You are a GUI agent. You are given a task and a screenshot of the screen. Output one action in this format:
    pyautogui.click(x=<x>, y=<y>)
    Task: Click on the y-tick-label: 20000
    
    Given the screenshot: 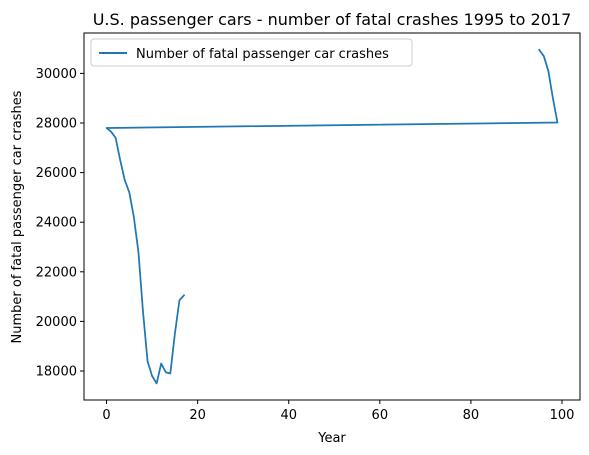 What is the action you would take?
    pyautogui.click(x=56, y=322)
    